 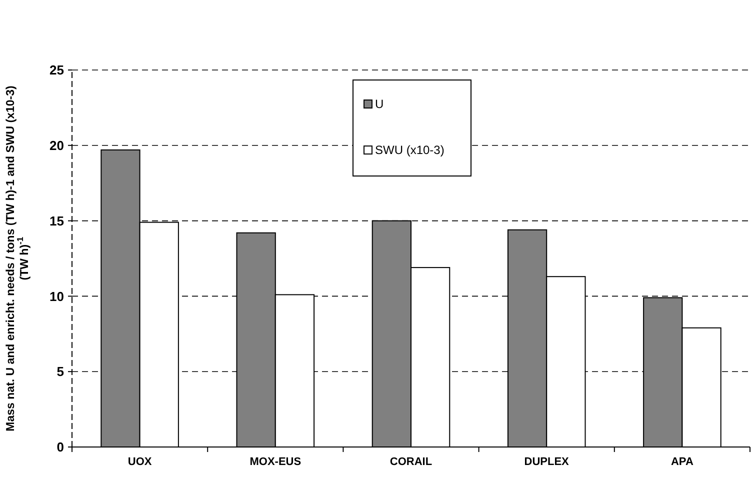 What do you see at coordinates (547, 462) in the screenshot?
I see `x-tick-label: DUPLEX` at bounding box center [547, 462].